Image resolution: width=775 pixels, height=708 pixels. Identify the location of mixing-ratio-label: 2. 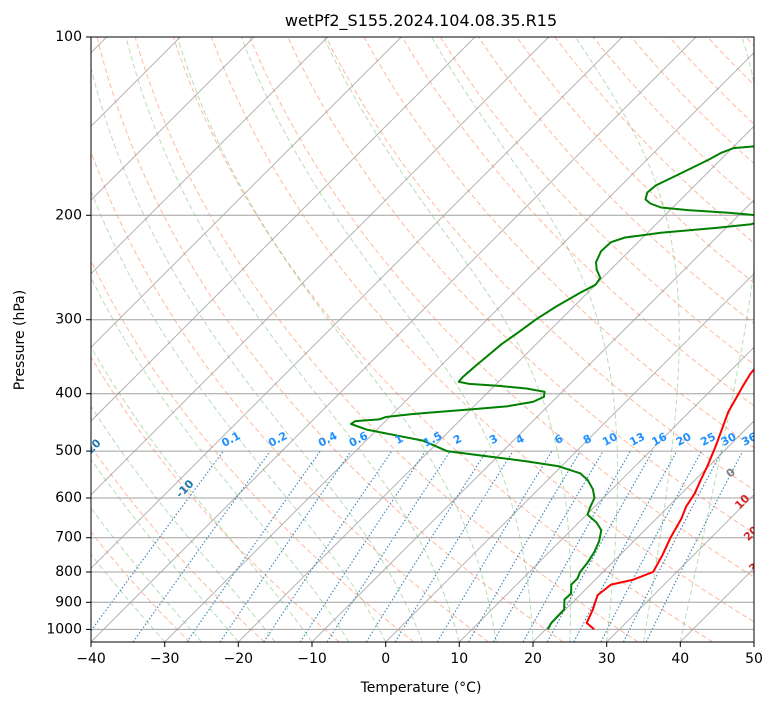
(457, 439).